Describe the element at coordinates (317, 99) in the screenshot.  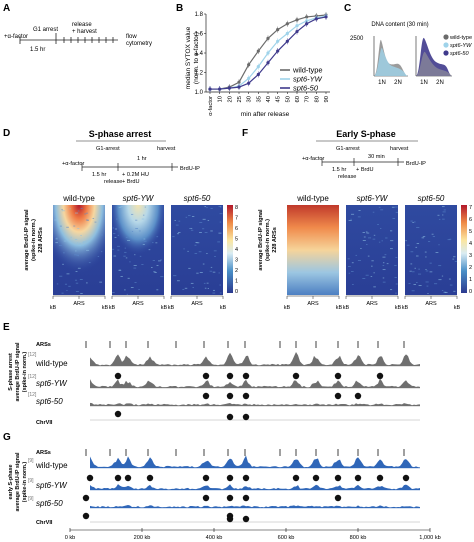
I see `x-tick-label: 80` at that location.